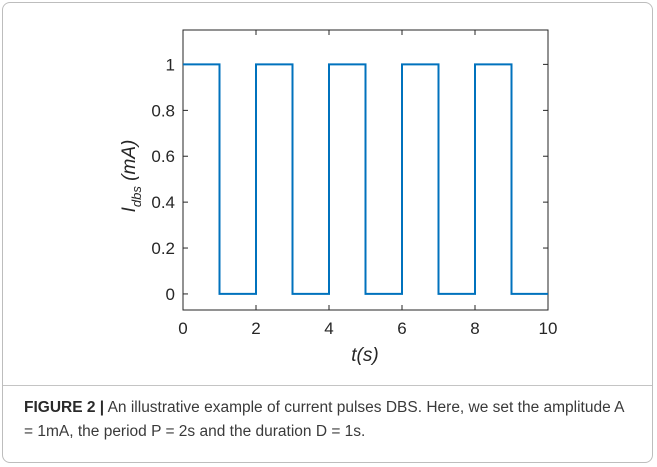 This screenshot has height=467, width=657. I want to click on y-tick-label: 0, so click(170, 294).